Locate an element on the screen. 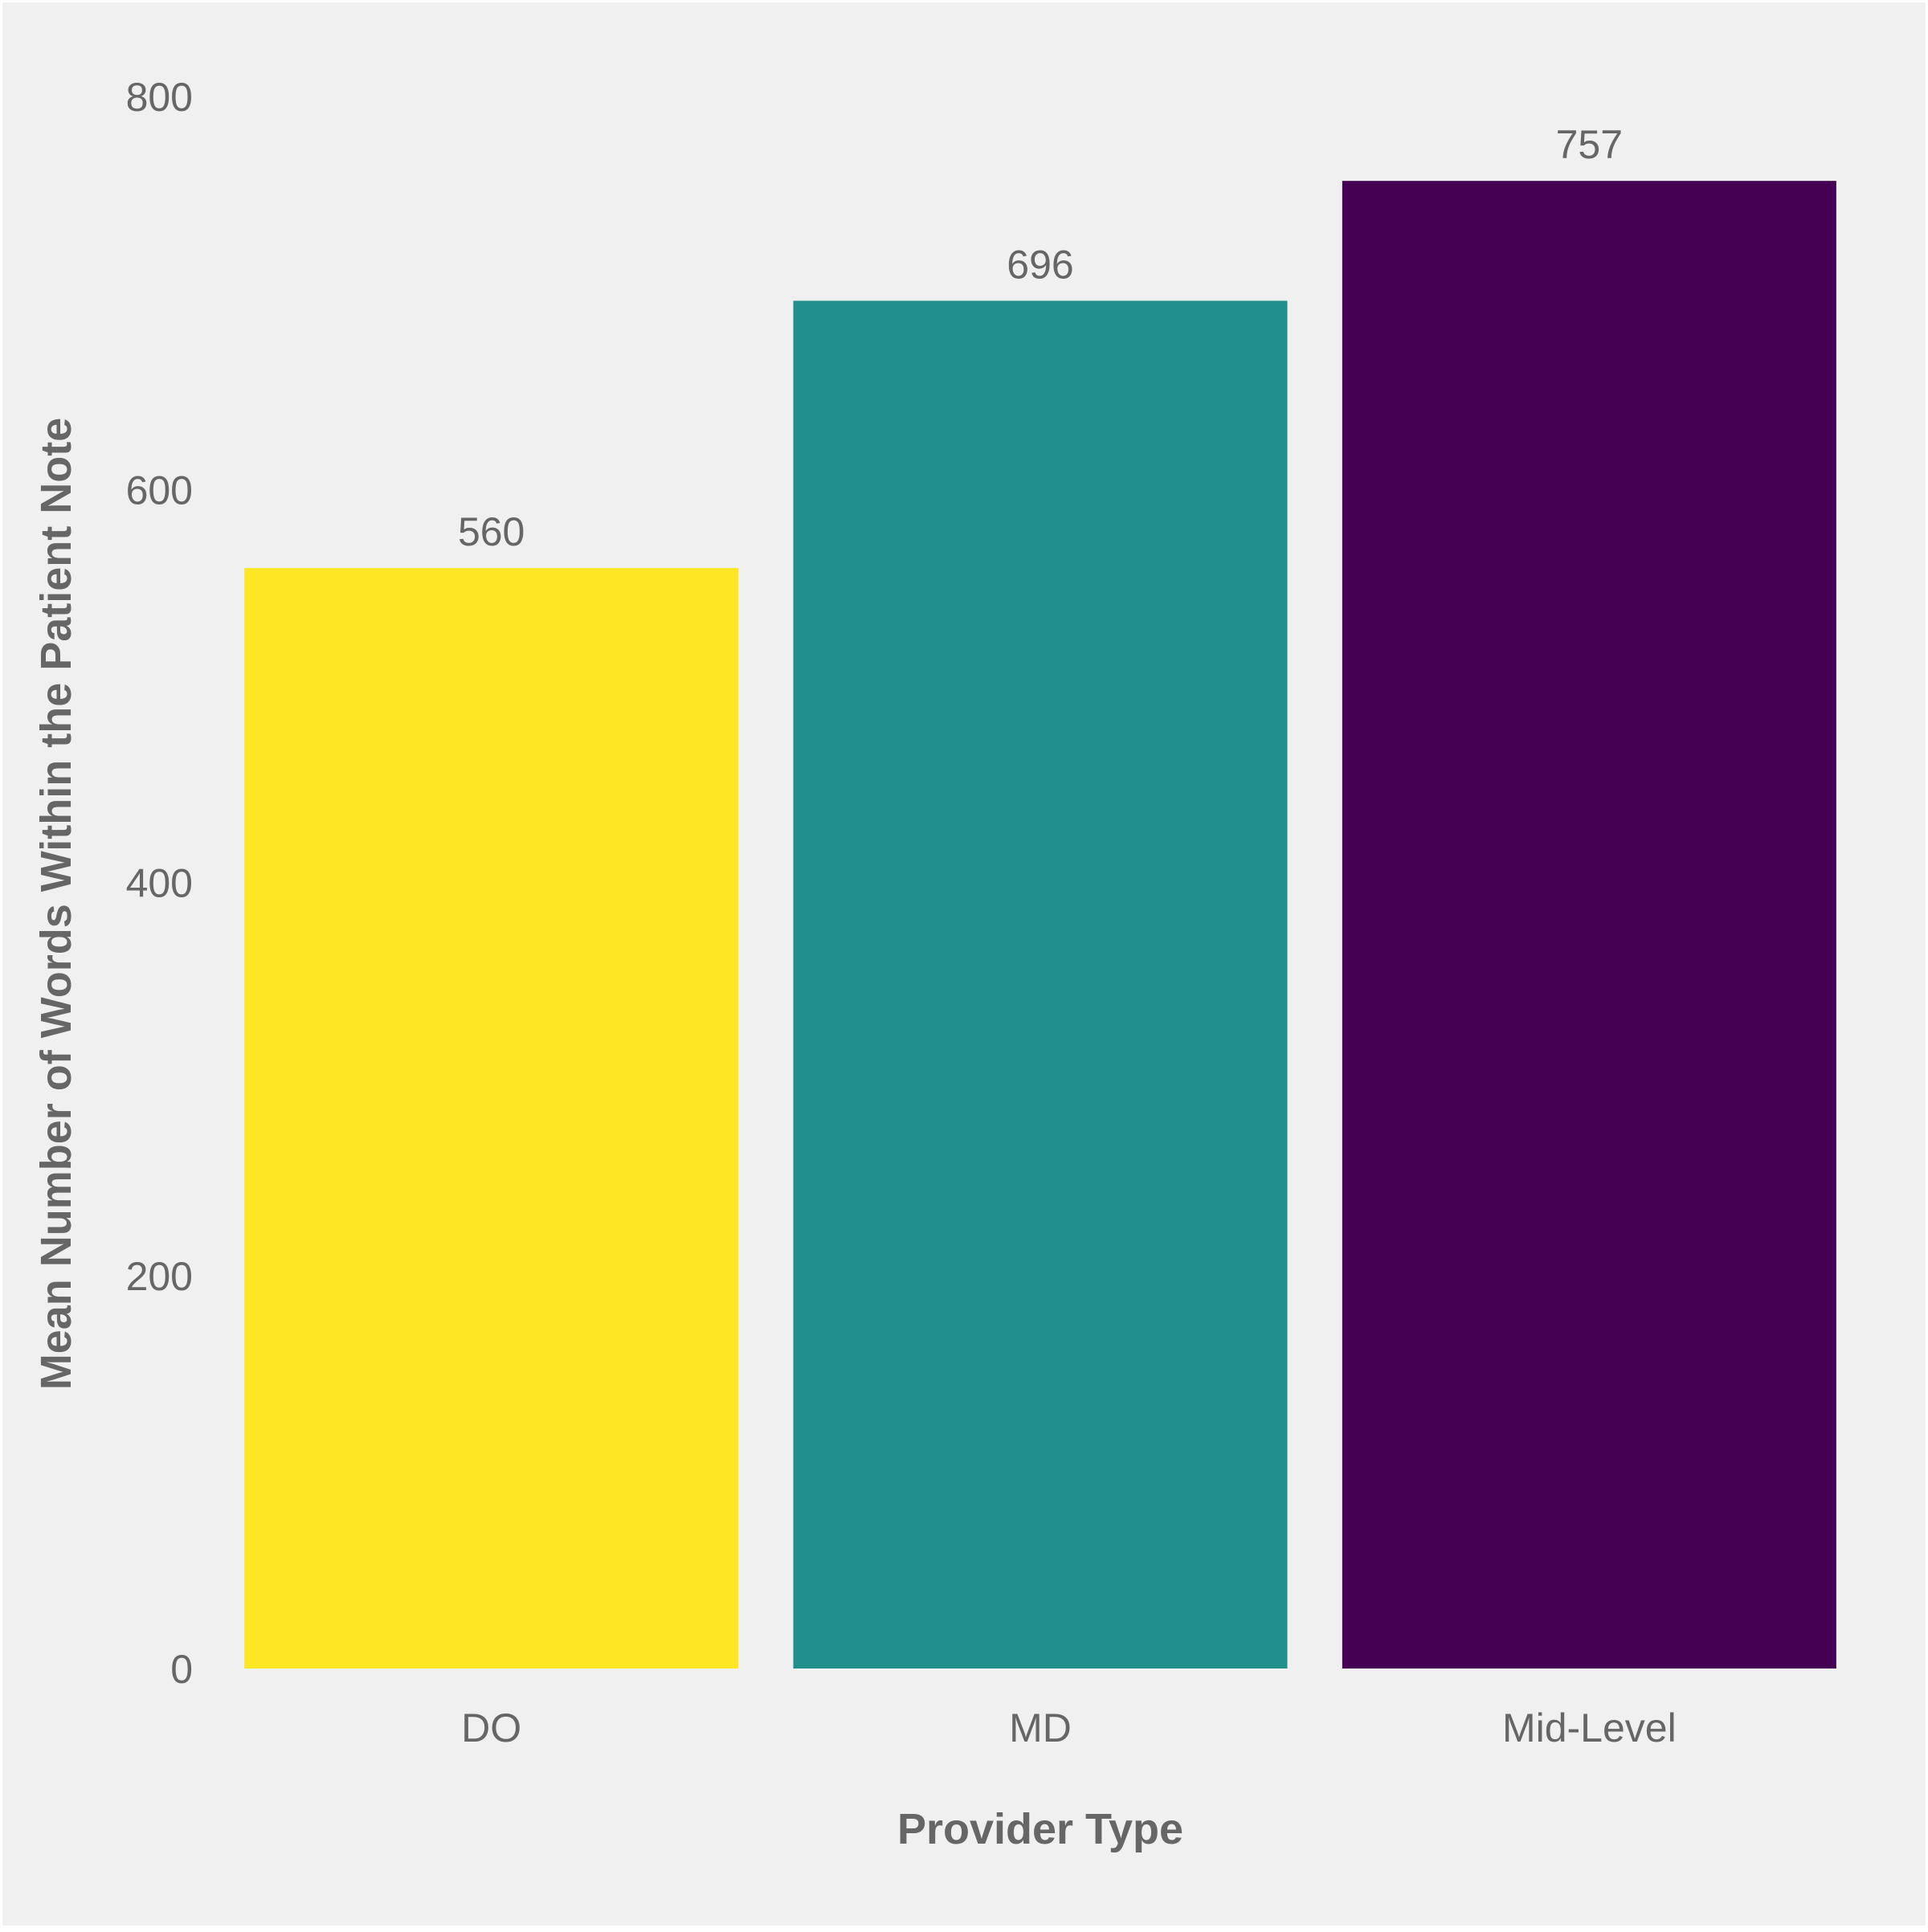  y-tick-label: 400 is located at coordinates (159, 884).